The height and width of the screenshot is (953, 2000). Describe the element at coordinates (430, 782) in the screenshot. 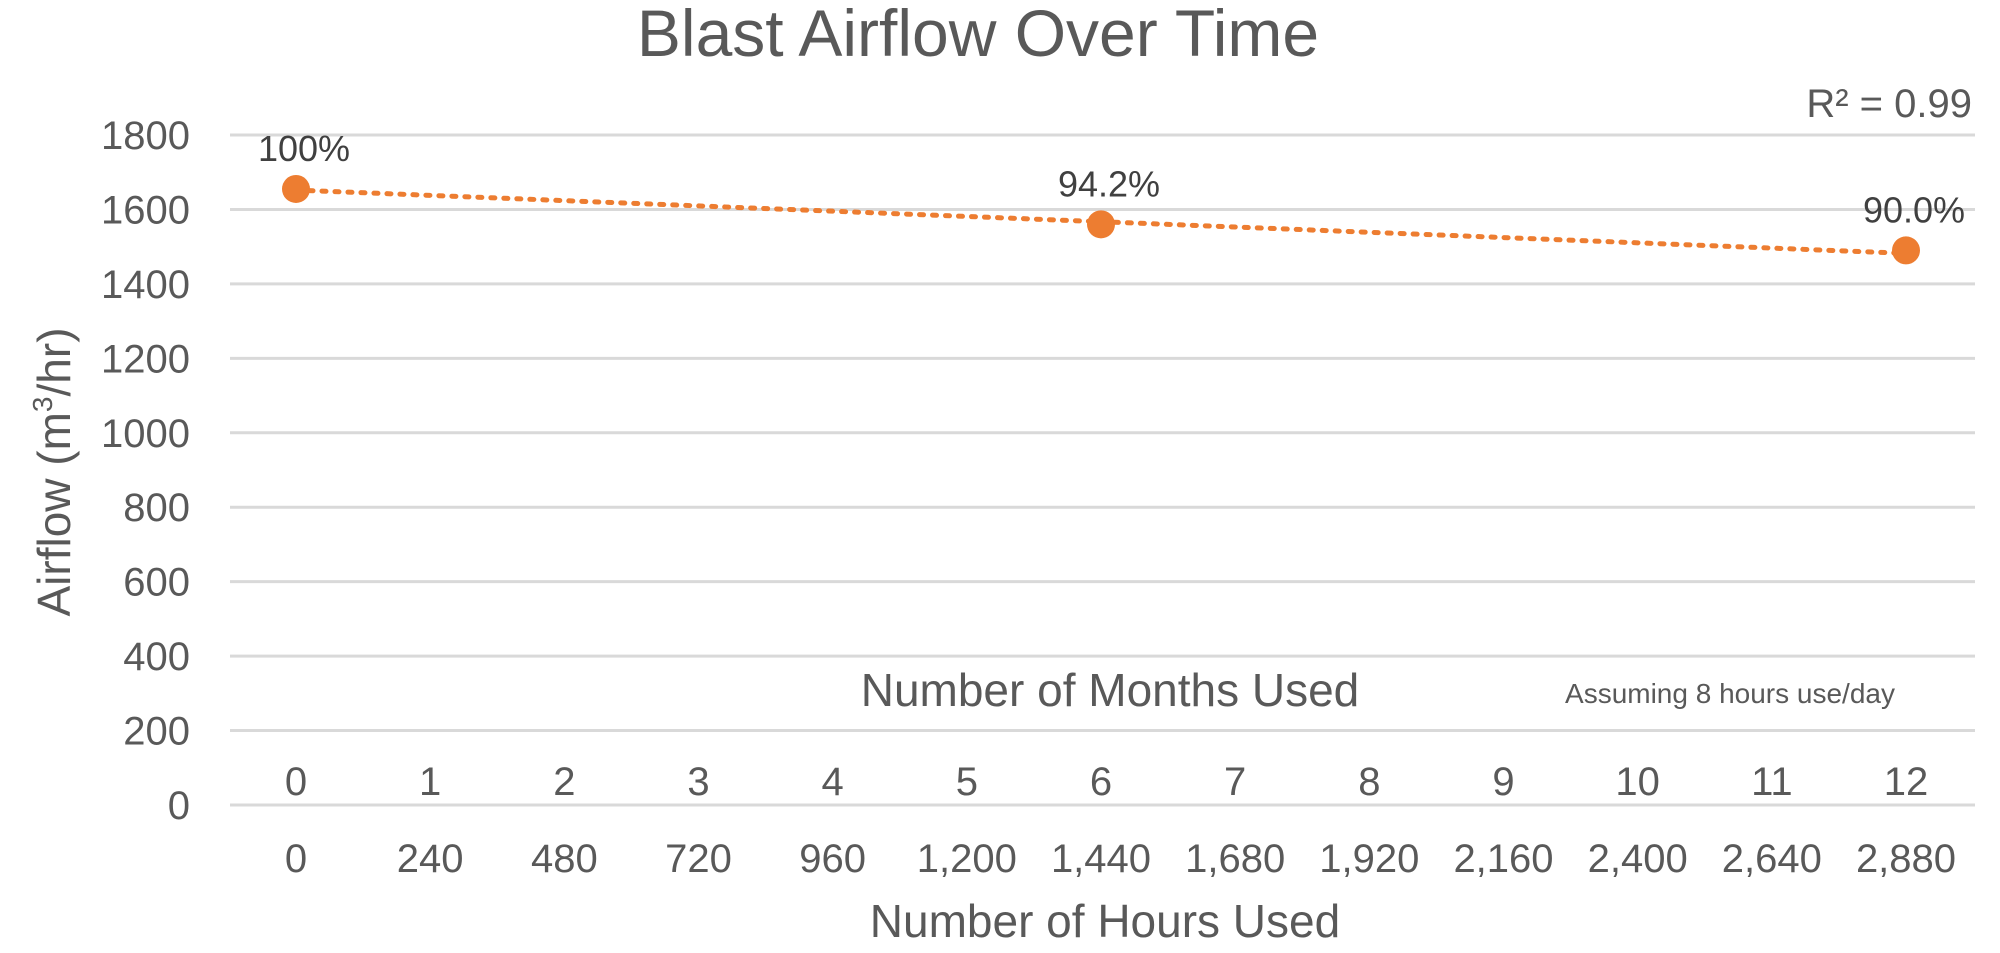

I see `month-tick-label-1: 1` at that location.